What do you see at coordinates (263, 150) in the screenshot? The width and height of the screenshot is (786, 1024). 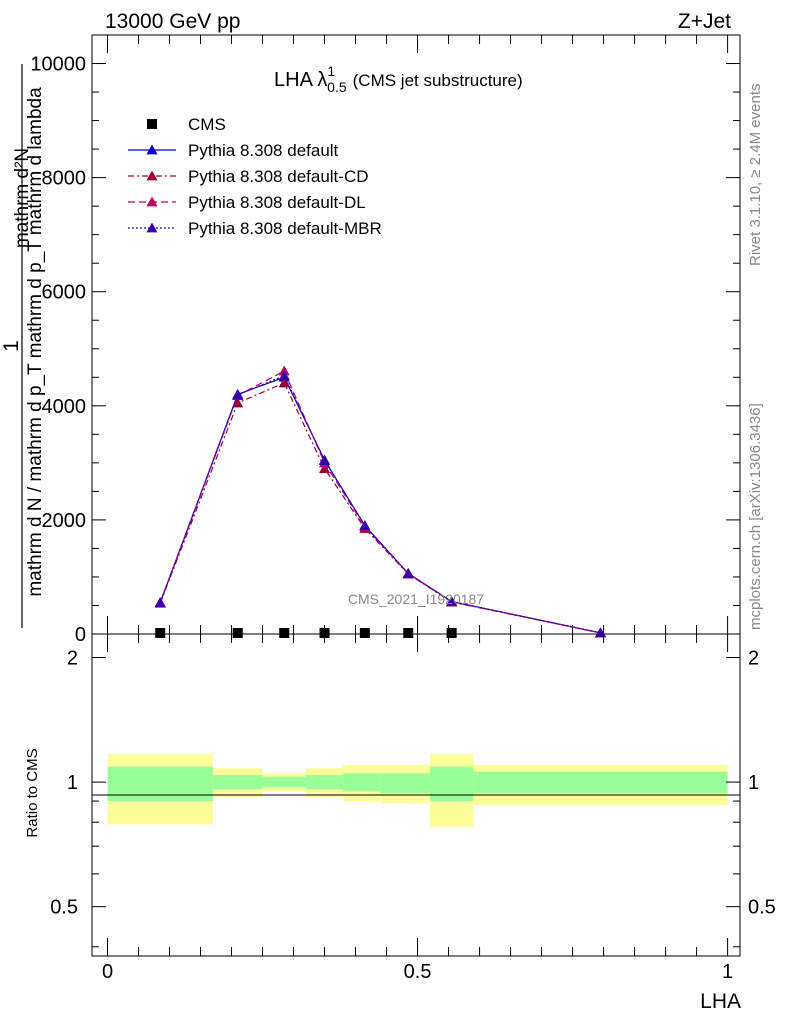 I see `legend-label: Pythia 8.308 default` at bounding box center [263, 150].